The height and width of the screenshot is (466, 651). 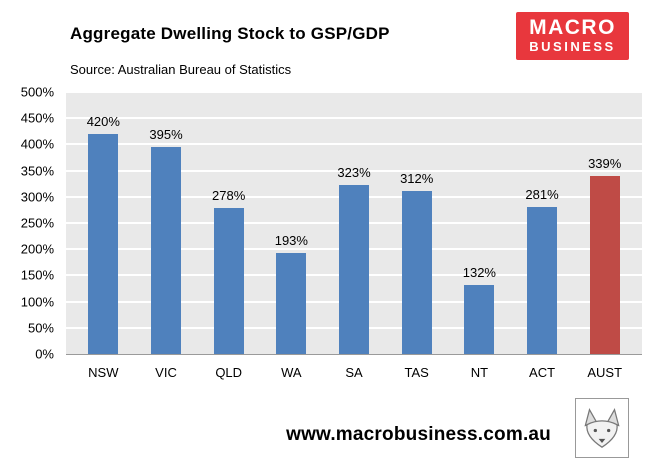 I want to click on bar-slot: 420%, so click(x=103, y=223).